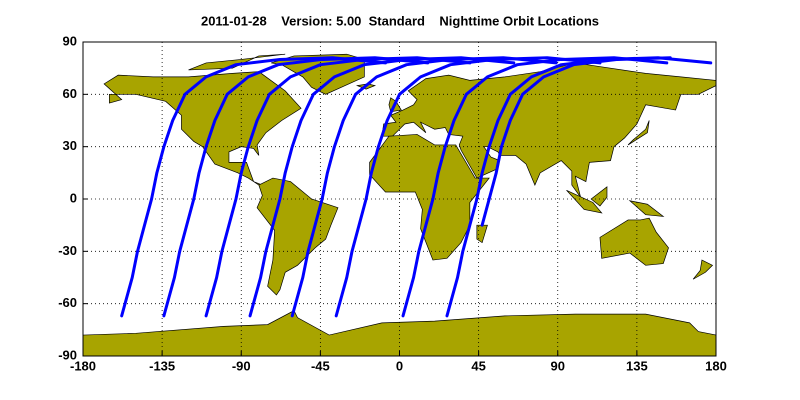 Image resolution: width=800 pixels, height=400 pixels. Describe the element at coordinates (83, 365) in the screenshot. I see `x-tick-label: -180` at that location.